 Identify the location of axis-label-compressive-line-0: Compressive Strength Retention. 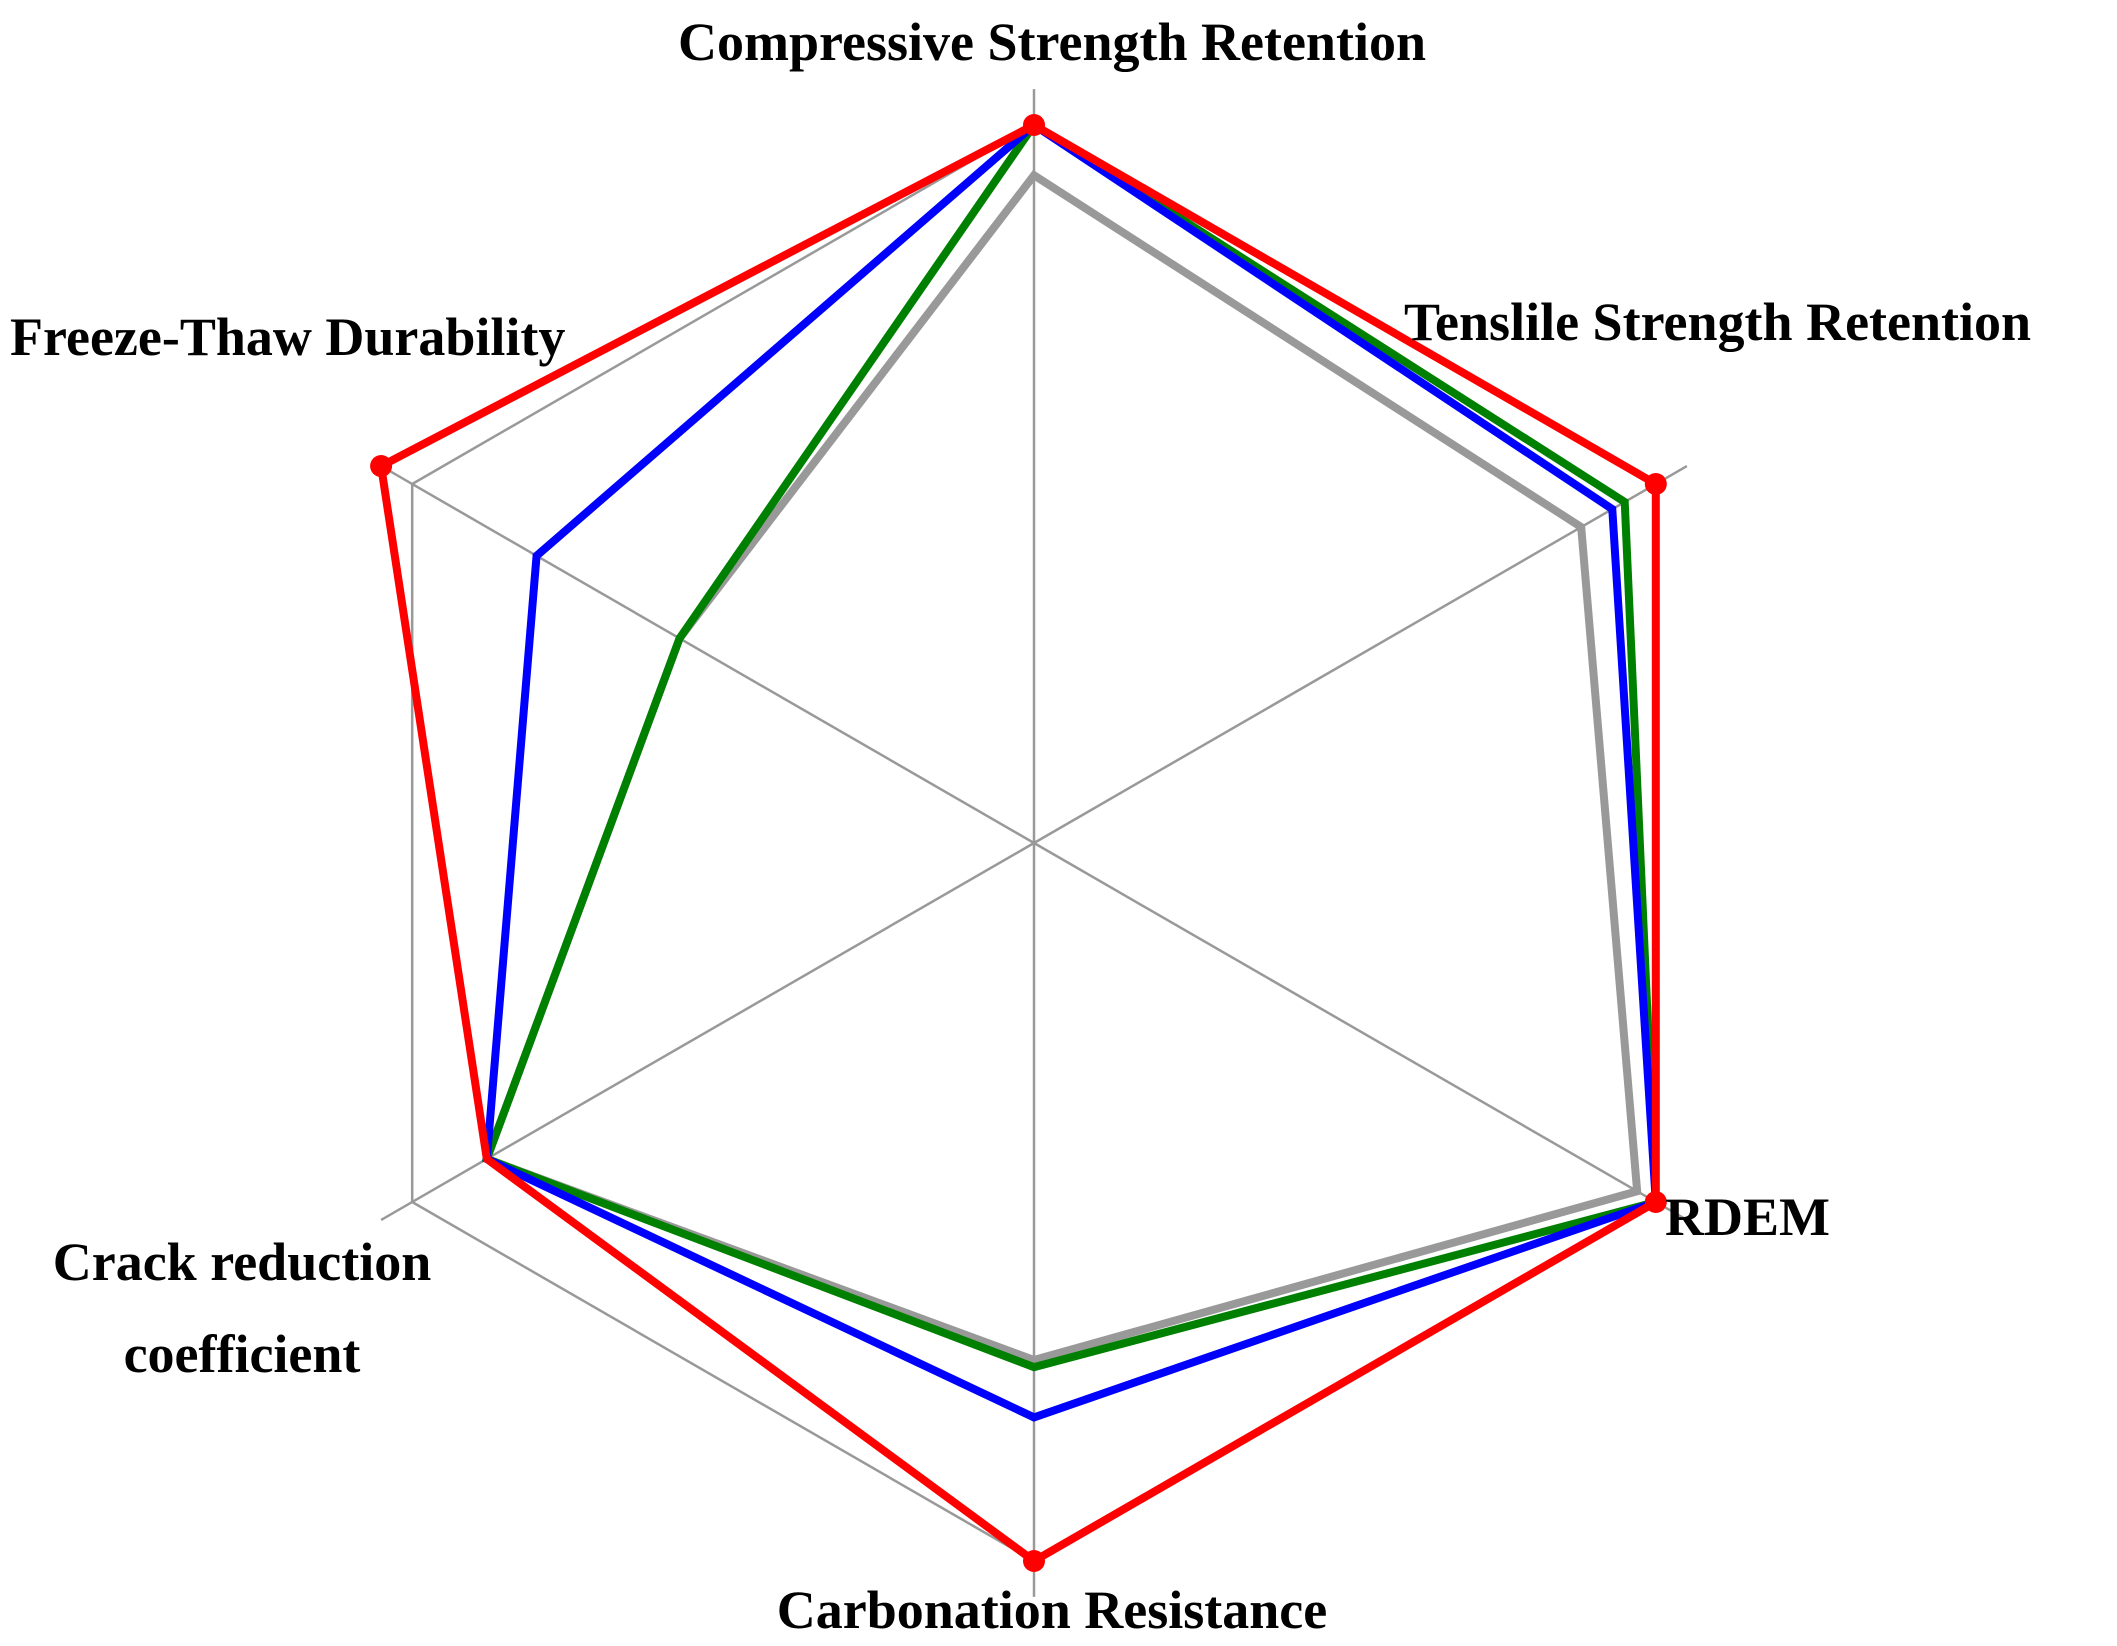
(1052, 42).